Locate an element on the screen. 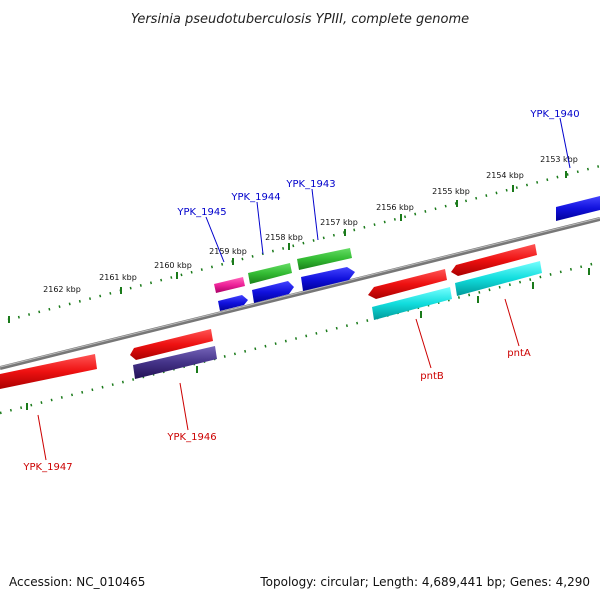 Image resolution: width=600 pixels, height=600 pixels. gene-pnta-cyan-arrow is located at coordinates (498, 278).